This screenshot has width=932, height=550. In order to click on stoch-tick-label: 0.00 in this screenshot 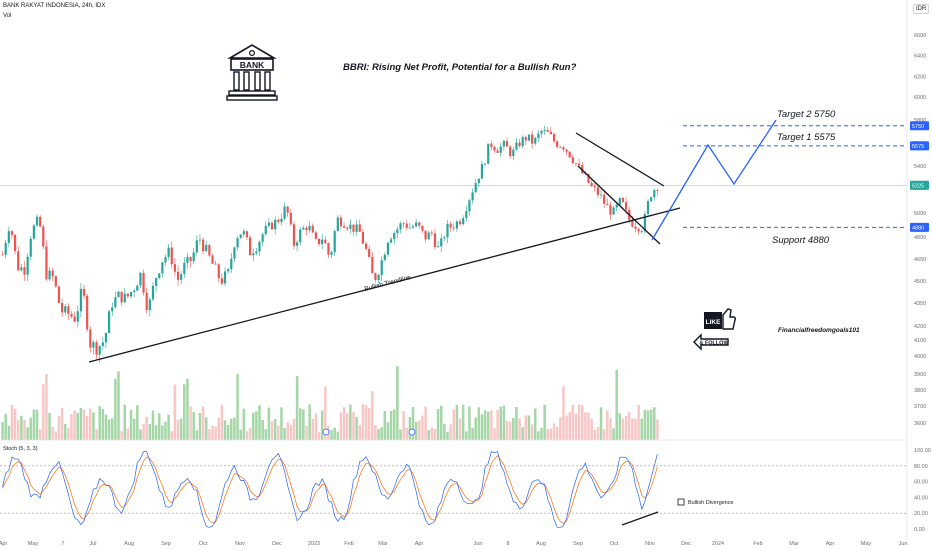, I will do `click(919, 530)`.